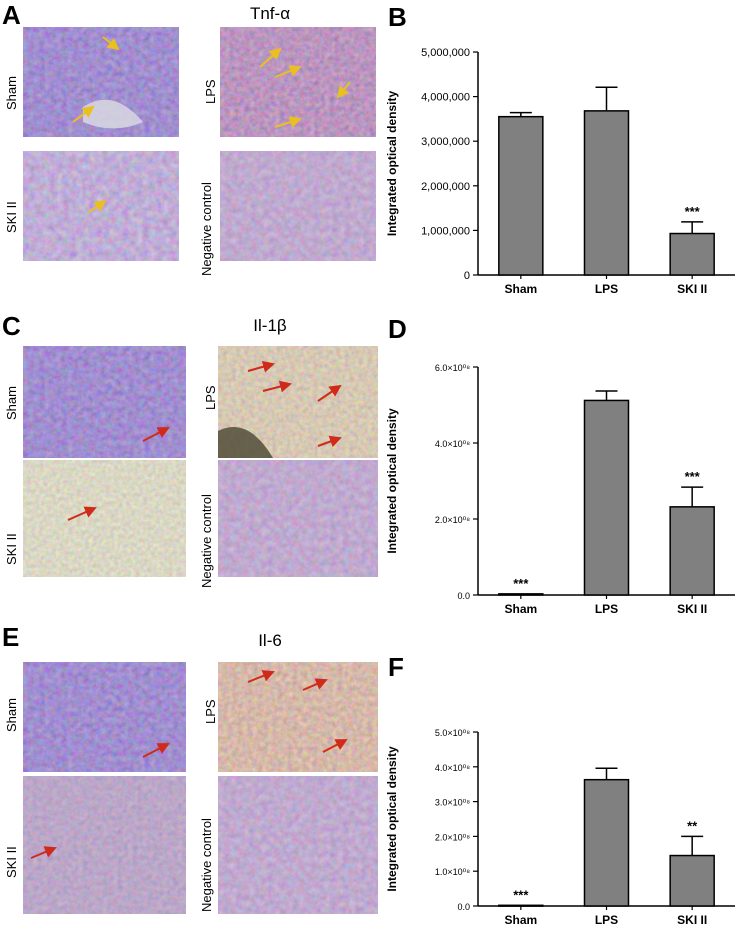  What do you see at coordinates (11, 862) in the screenshot?
I see `label-ski-e: SKI II` at bounding box center [11, 862].